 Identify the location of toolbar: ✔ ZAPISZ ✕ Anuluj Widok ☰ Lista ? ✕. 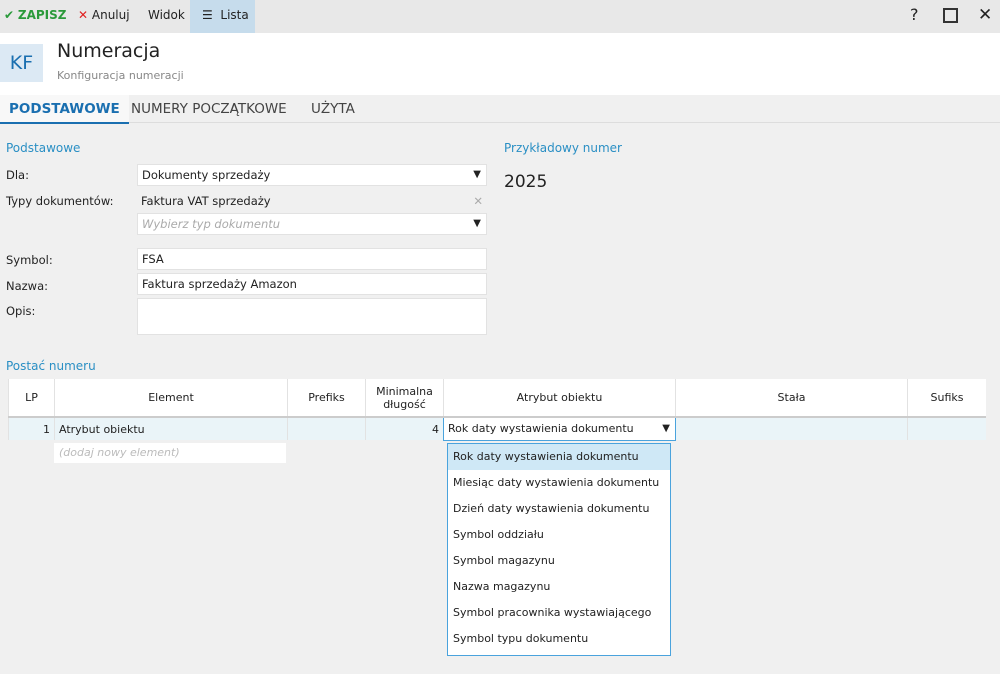
(500, 16).